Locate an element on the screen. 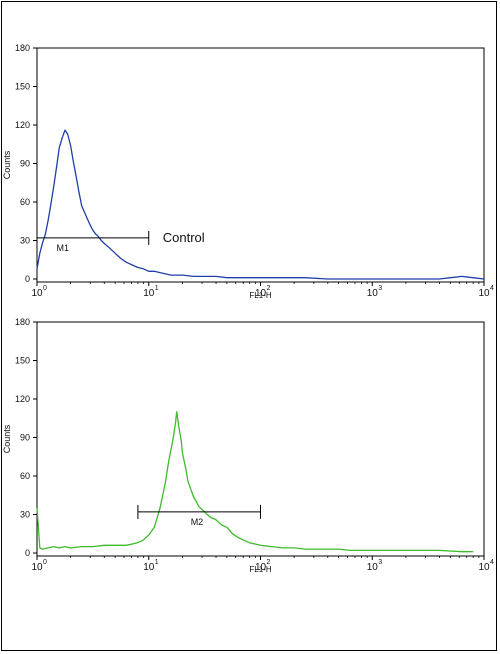  gate-label: M1 is located at coordinates (62, 248).